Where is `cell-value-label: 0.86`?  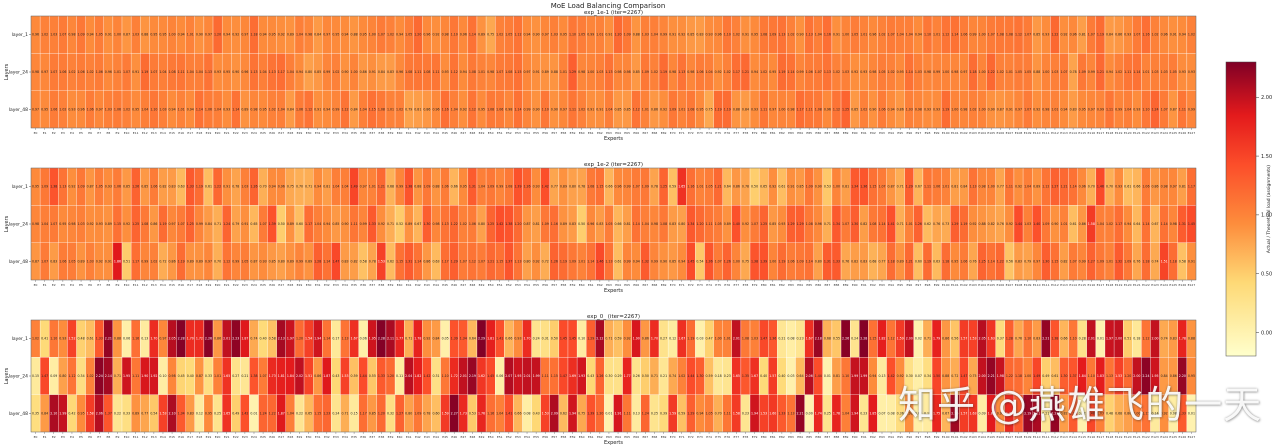
cell-value-label: 0.86 is located at coordinates (654, 109).